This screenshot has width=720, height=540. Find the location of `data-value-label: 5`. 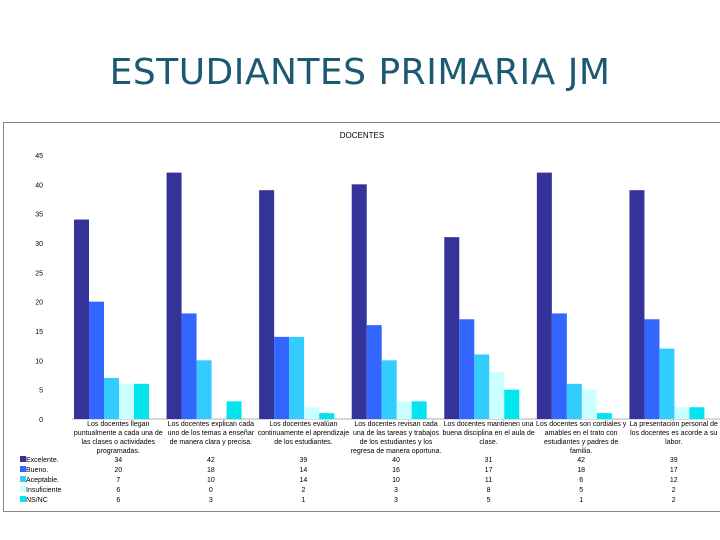

data-value-label: 5 is located at coordinates (581, 490).